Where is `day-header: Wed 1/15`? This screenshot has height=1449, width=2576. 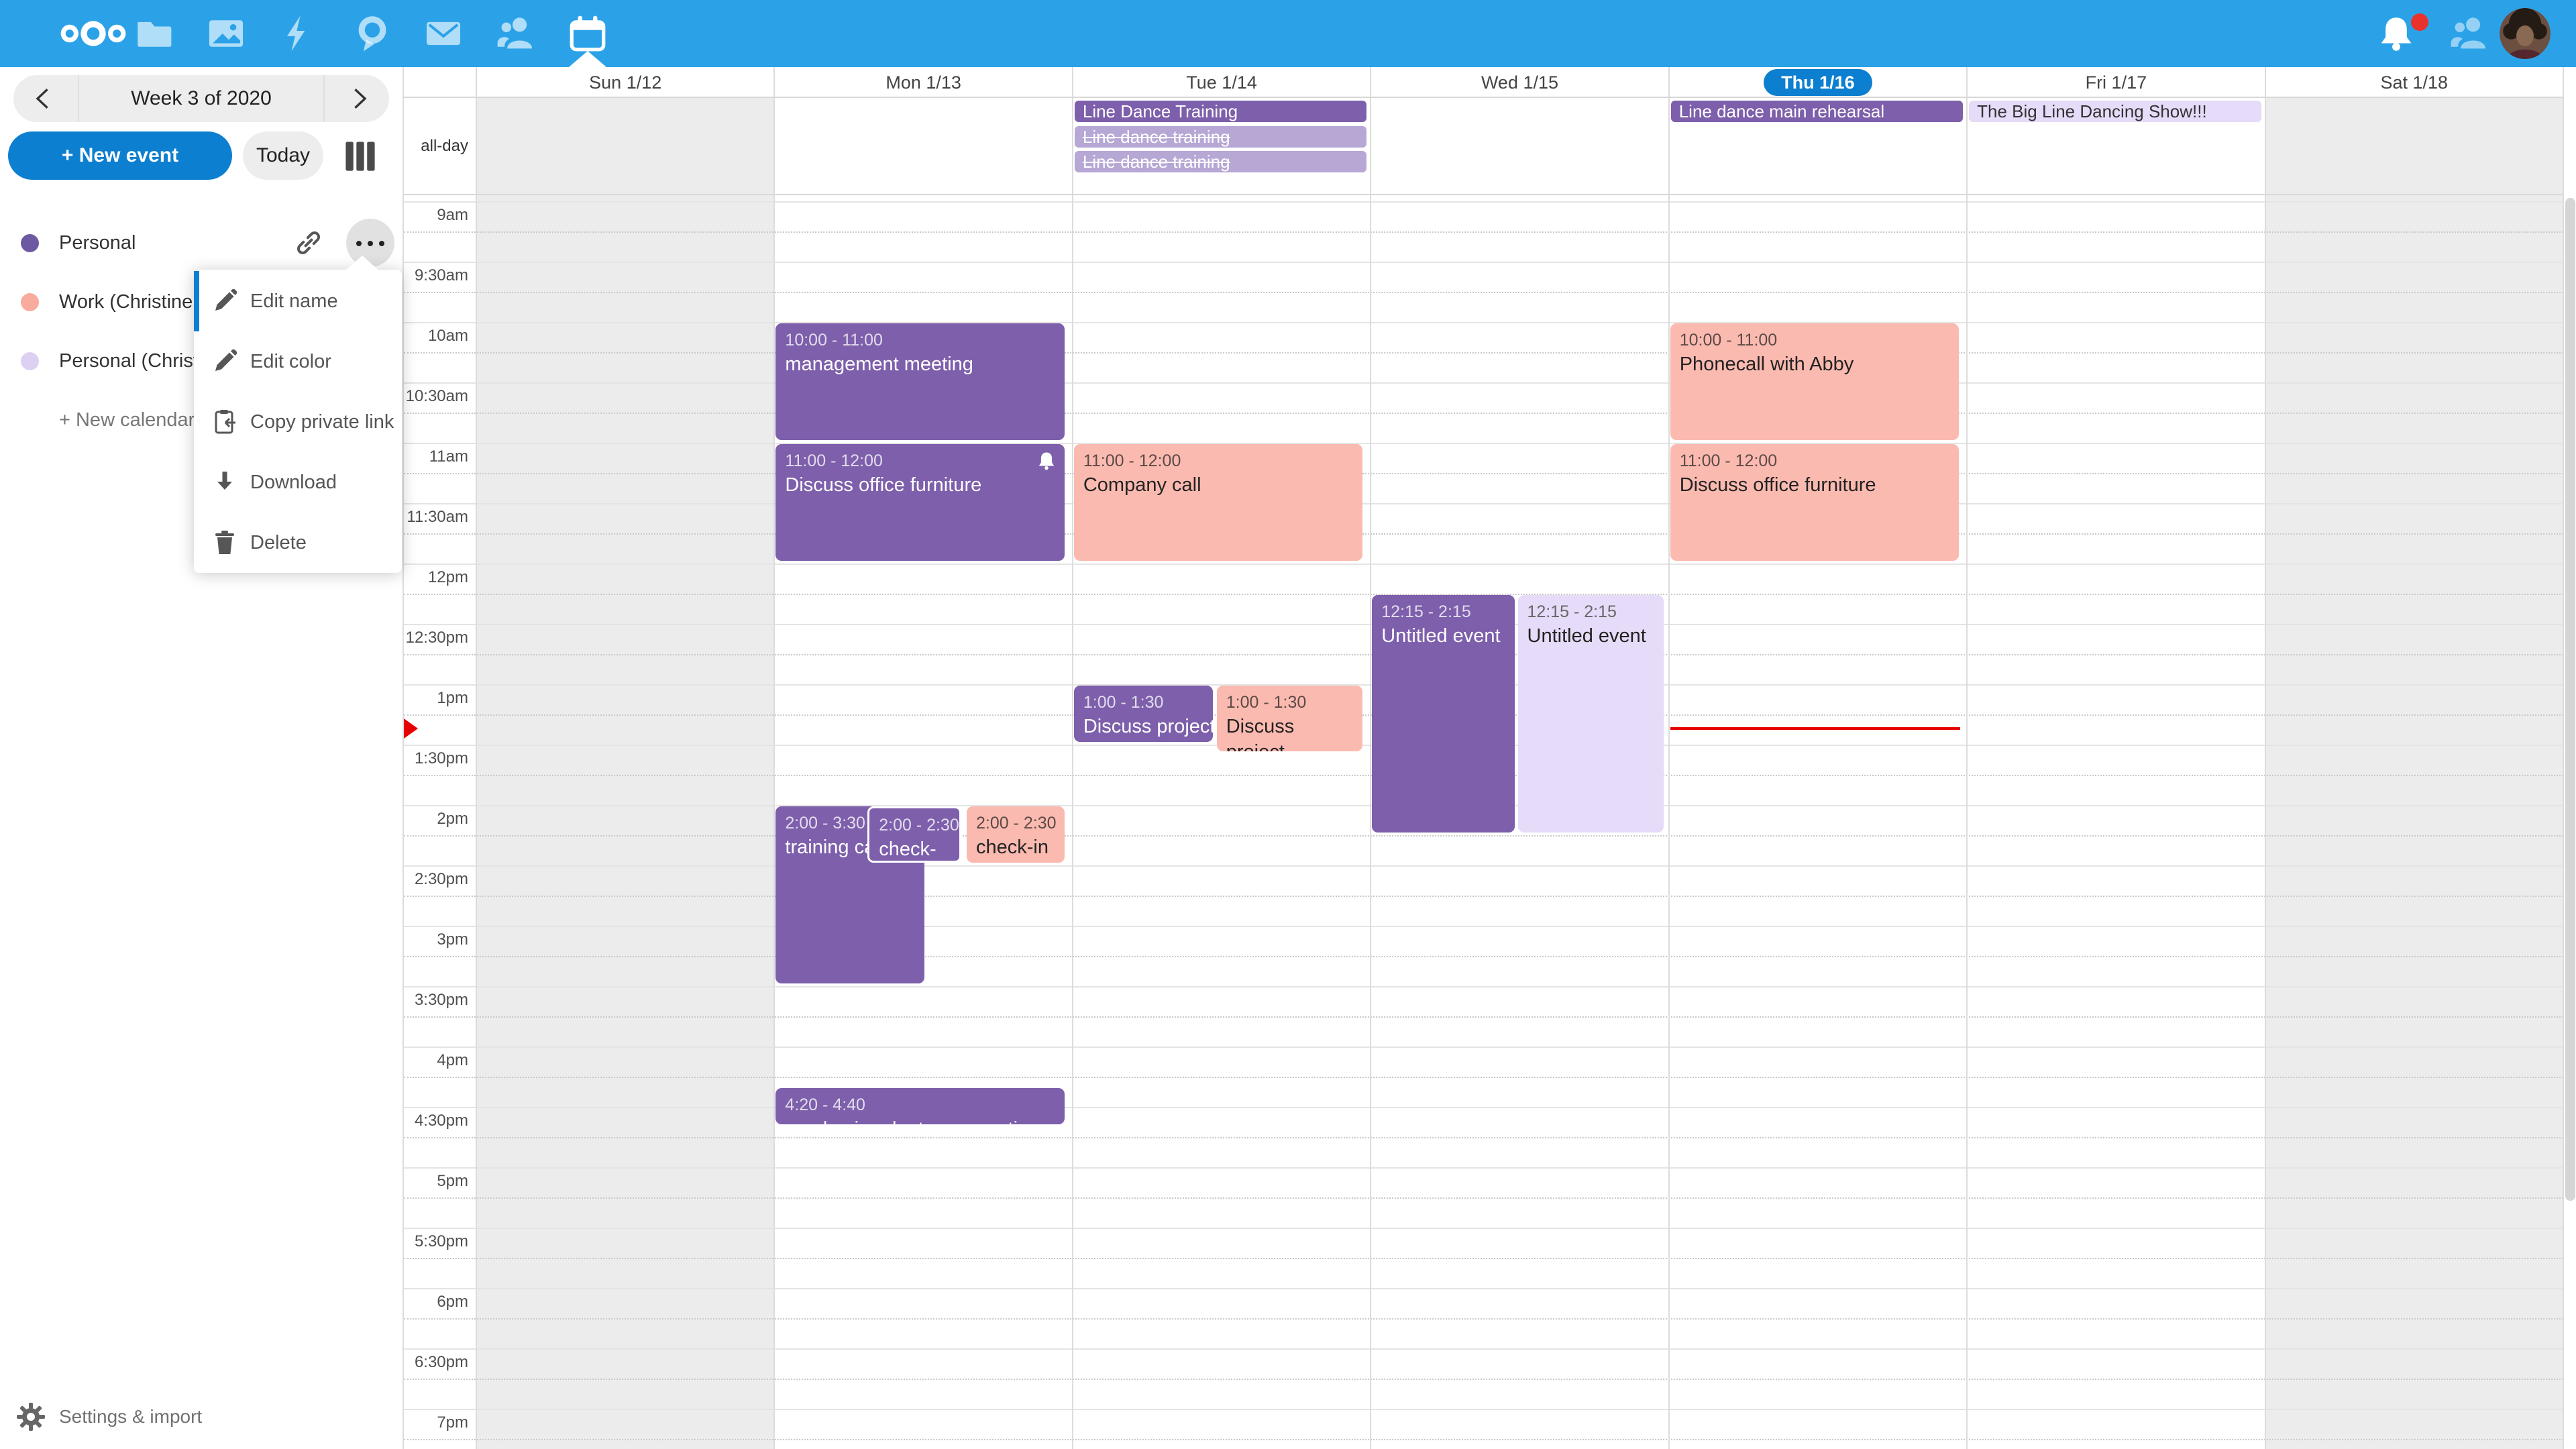
day-header: Wed 1/15 is located at coordinates (1520, 82).